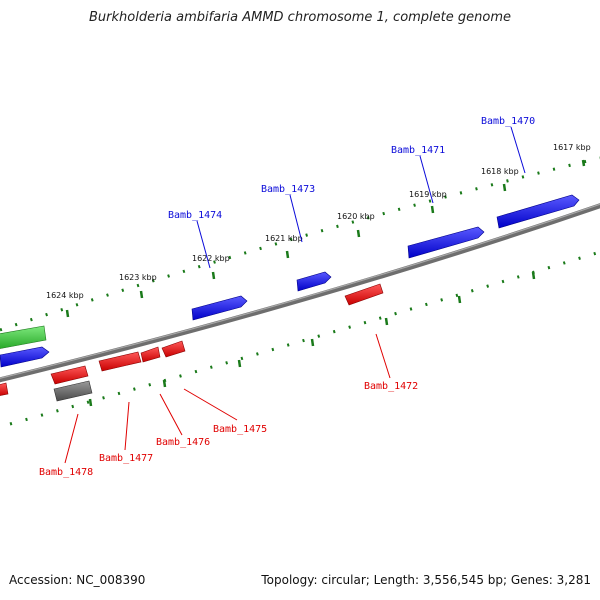  Describe the element at coordinates (288, 189) in the screenshot. I see `label-bamb-1473: Bamb_1473` at that location.